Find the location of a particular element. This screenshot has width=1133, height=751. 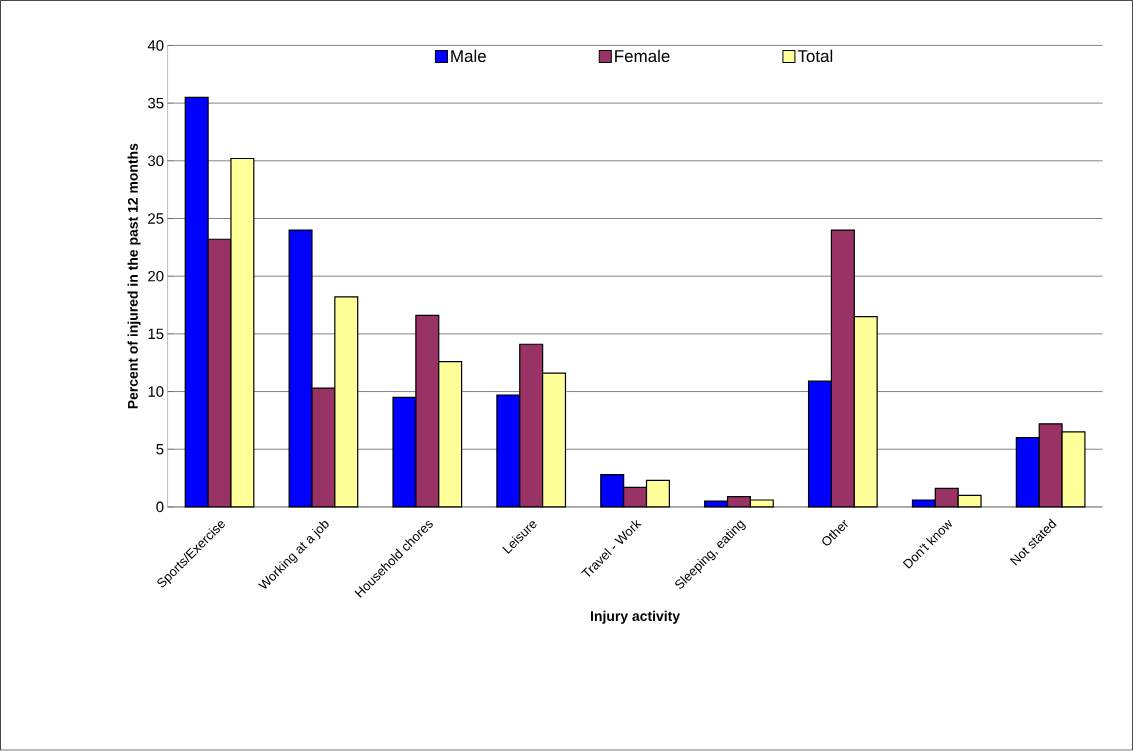

legend-label: Female is located at coordinates (642, 56).